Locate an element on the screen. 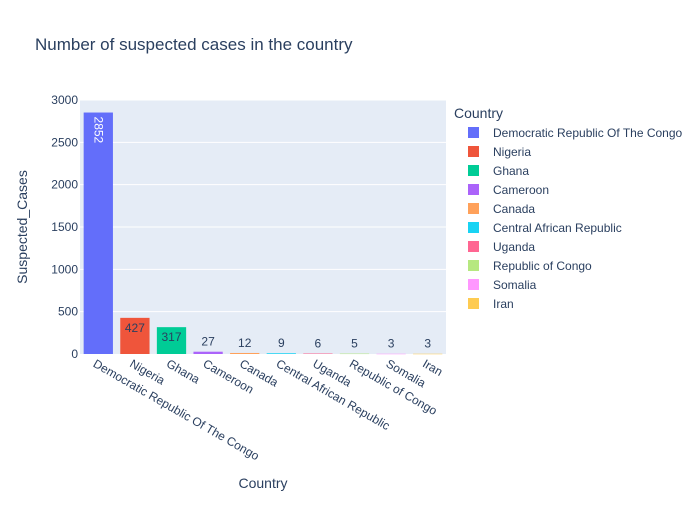 This screenshot has width=700, height=505. y-tick-label: 2000 is located at coordinates (64, 185).